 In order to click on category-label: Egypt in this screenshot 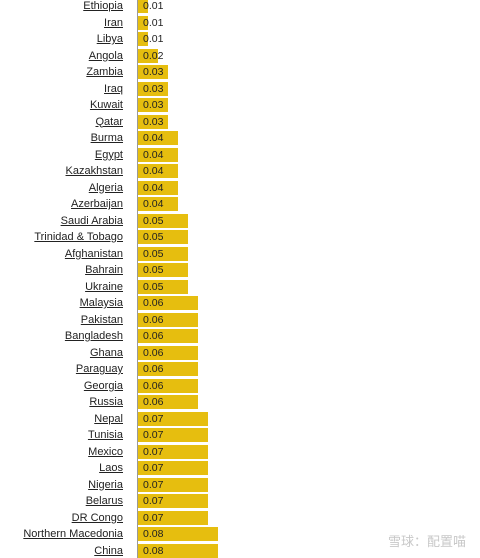, I will do `click(108, 154)`.